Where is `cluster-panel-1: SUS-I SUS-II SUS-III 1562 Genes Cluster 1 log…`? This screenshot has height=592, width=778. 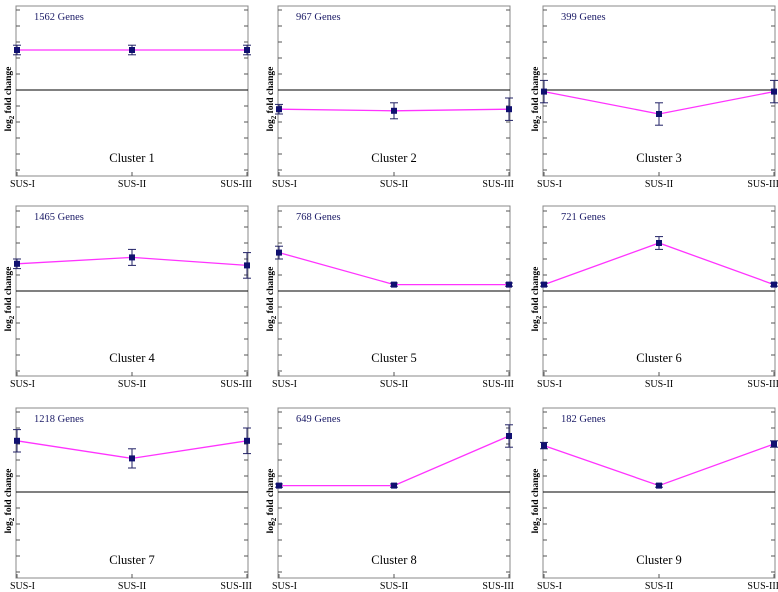
cluster-panel-1: SUS-I SUS-II SUS-III 1562 Genes Cluster 1 log… is located at coordinates (128, 97).